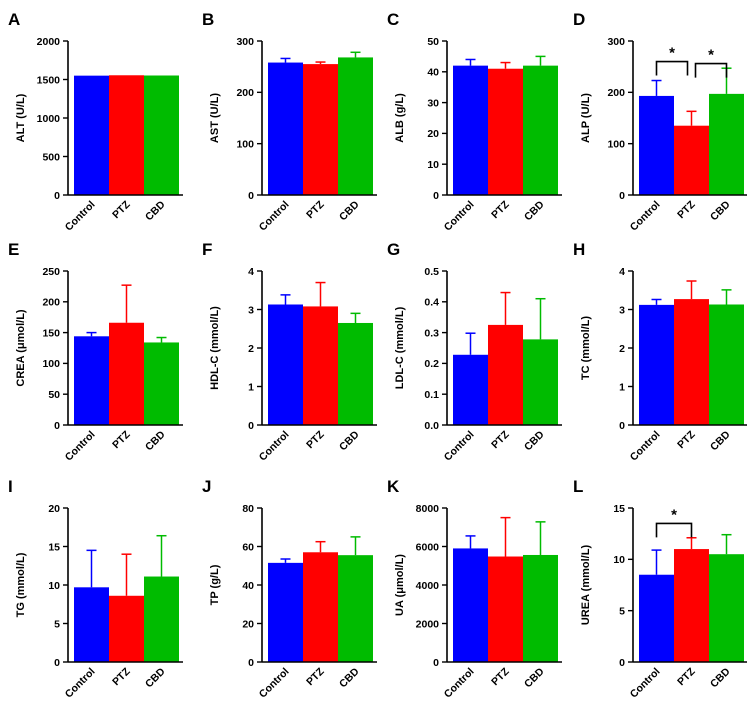 Image resolution: width=747 pixels, height=717 pixels. What do you see at coordinates (674, 514) in the screenshot?
I see `significance-star: *` at bounding box center [674, 514].